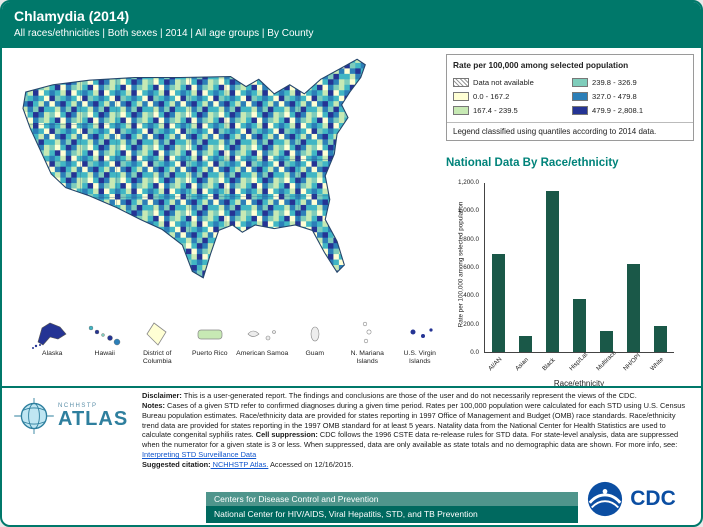 This screenshot has width=703, height=527. What do you see at coordinates (52, 353) in the screenshot?
I see `inset-label: Alaska` at bounding box center [52, 353].